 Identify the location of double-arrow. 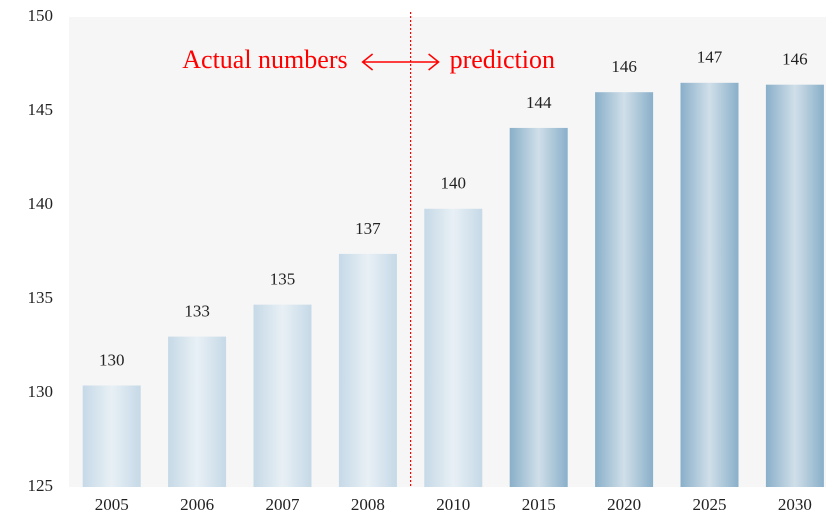
(400, 62).